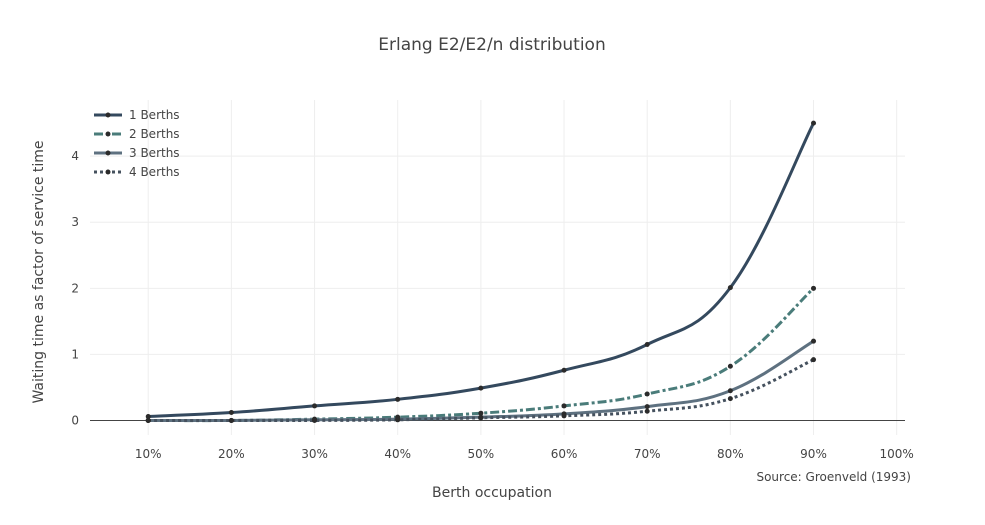 The width and height of the screenshot is (985, 525). Describe the element at coordinates (75, 420) in the screenshot. I see `y-tick-label: 0` at that location.